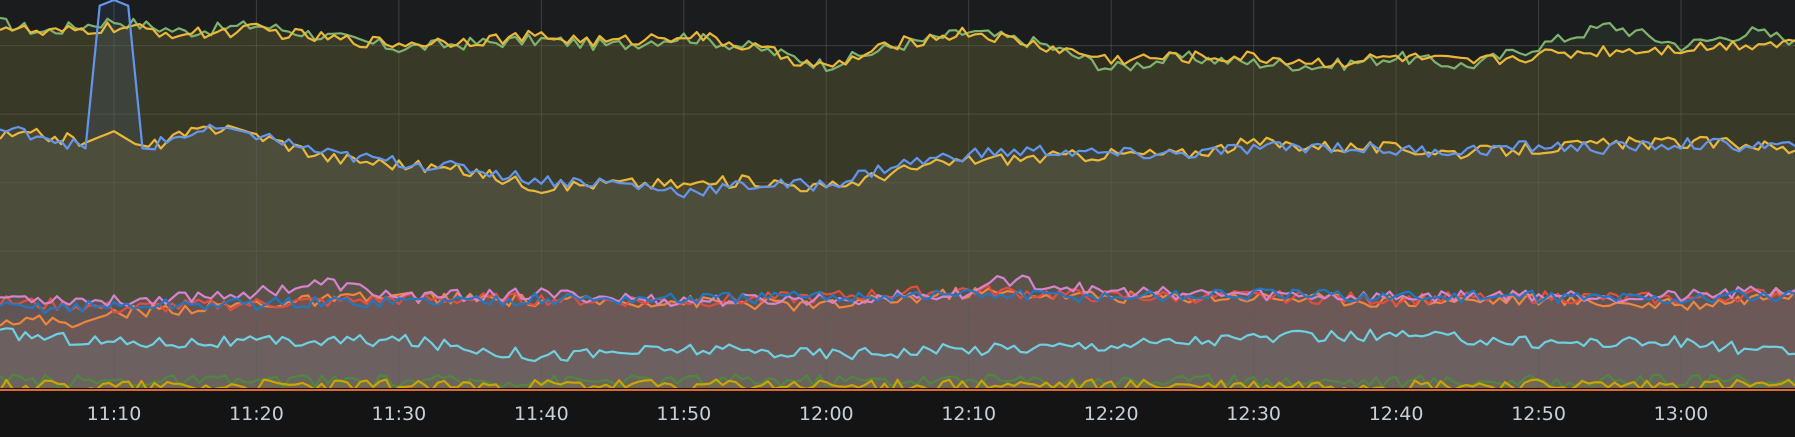 The width and height of the screenshot is (1795, 437). I want to click on x-tick-label: 12:50, so click(1538, 414).